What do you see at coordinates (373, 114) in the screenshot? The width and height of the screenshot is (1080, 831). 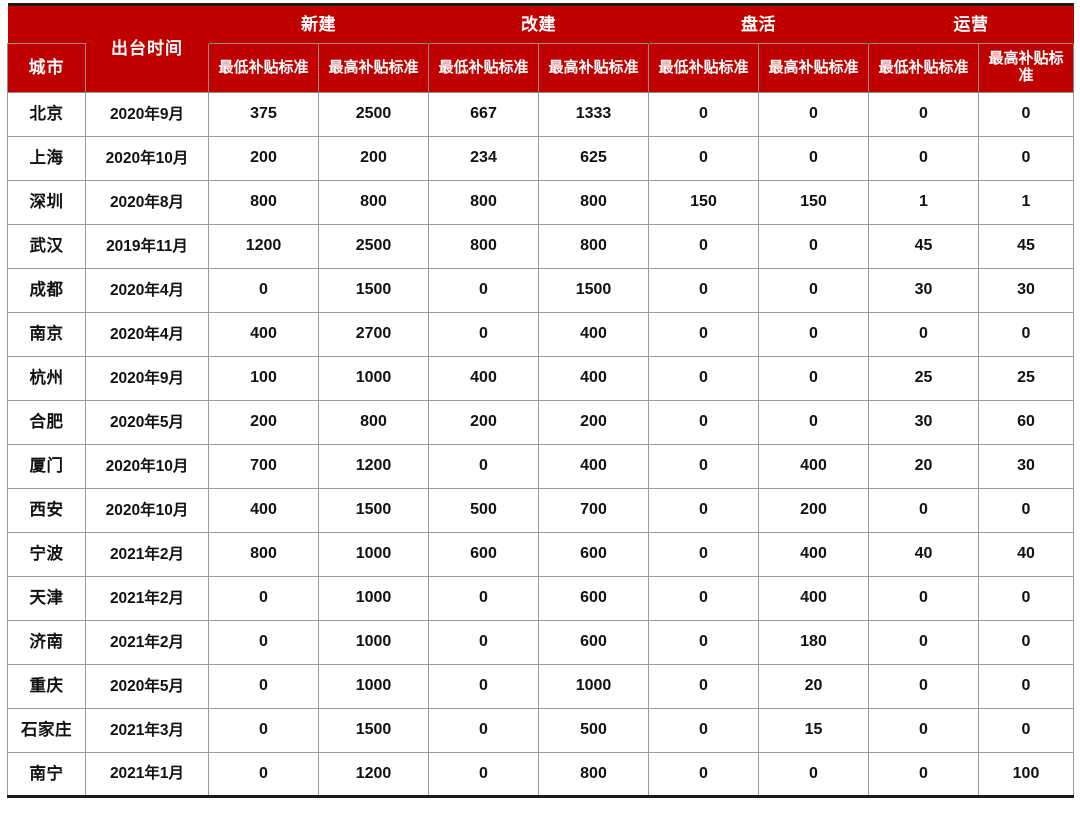 I see `cell-value: 2500` at bounding box center [373, 114].